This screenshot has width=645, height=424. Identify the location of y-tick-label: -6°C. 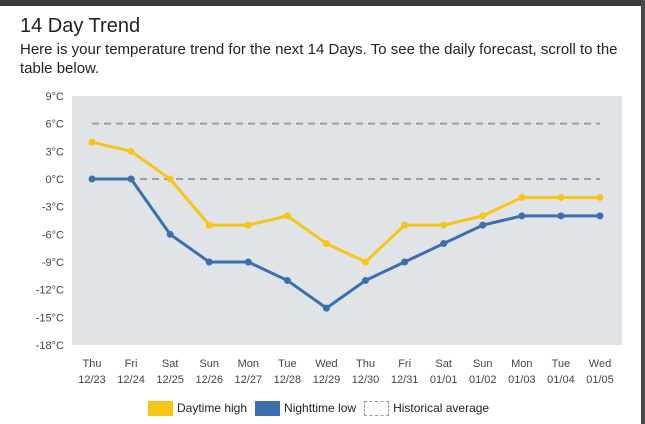
(53, 235).